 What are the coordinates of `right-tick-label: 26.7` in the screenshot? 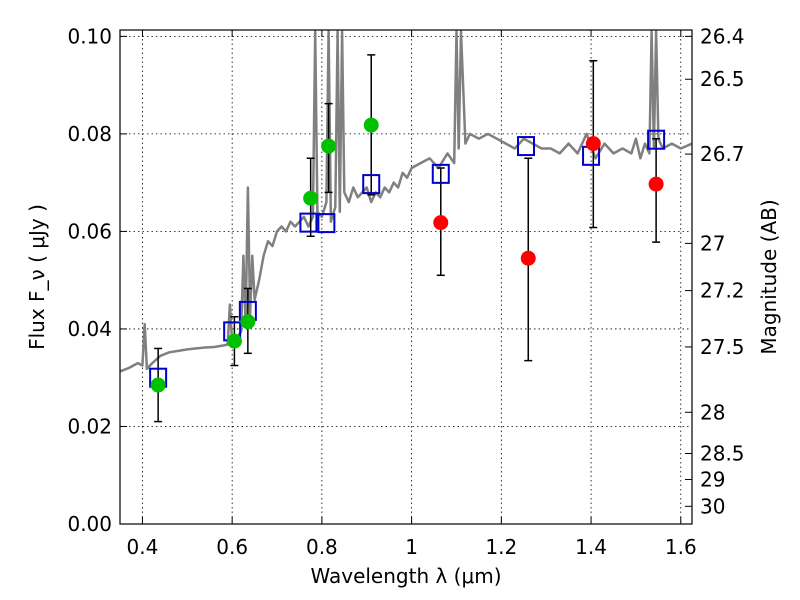 It's located at (722, 154).